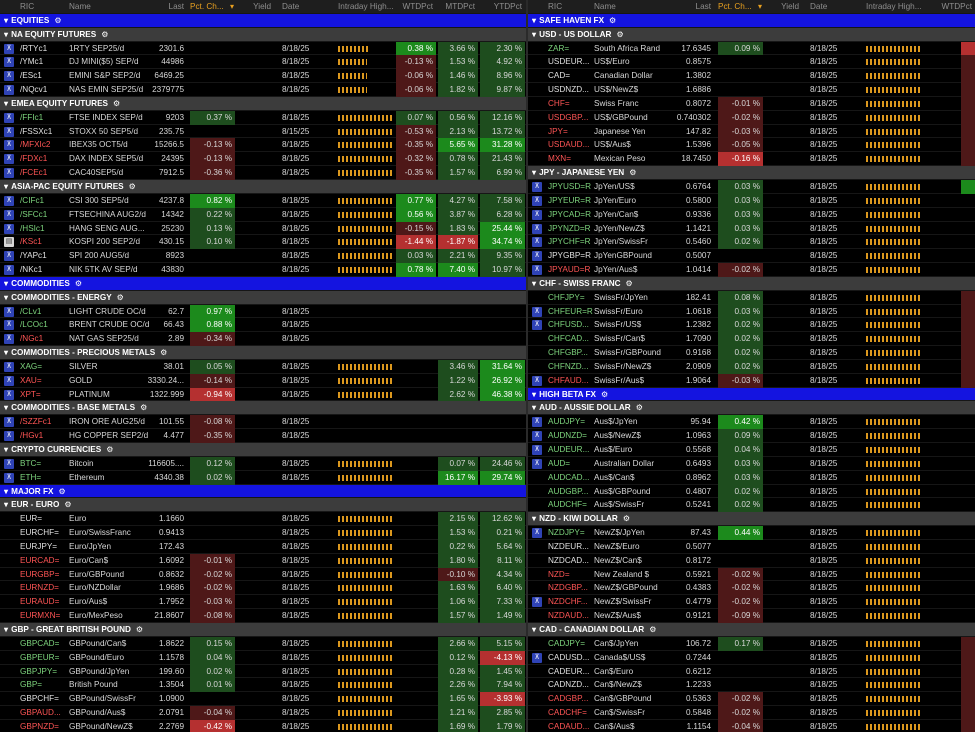 The width and height of the screenshot is (975, 732). Describe the element at coordinates (751, 561) in the screenshot. I see `quote-row: NZDCAD... NewZ$/Can$ 0.8172 8/18/25` at that location.